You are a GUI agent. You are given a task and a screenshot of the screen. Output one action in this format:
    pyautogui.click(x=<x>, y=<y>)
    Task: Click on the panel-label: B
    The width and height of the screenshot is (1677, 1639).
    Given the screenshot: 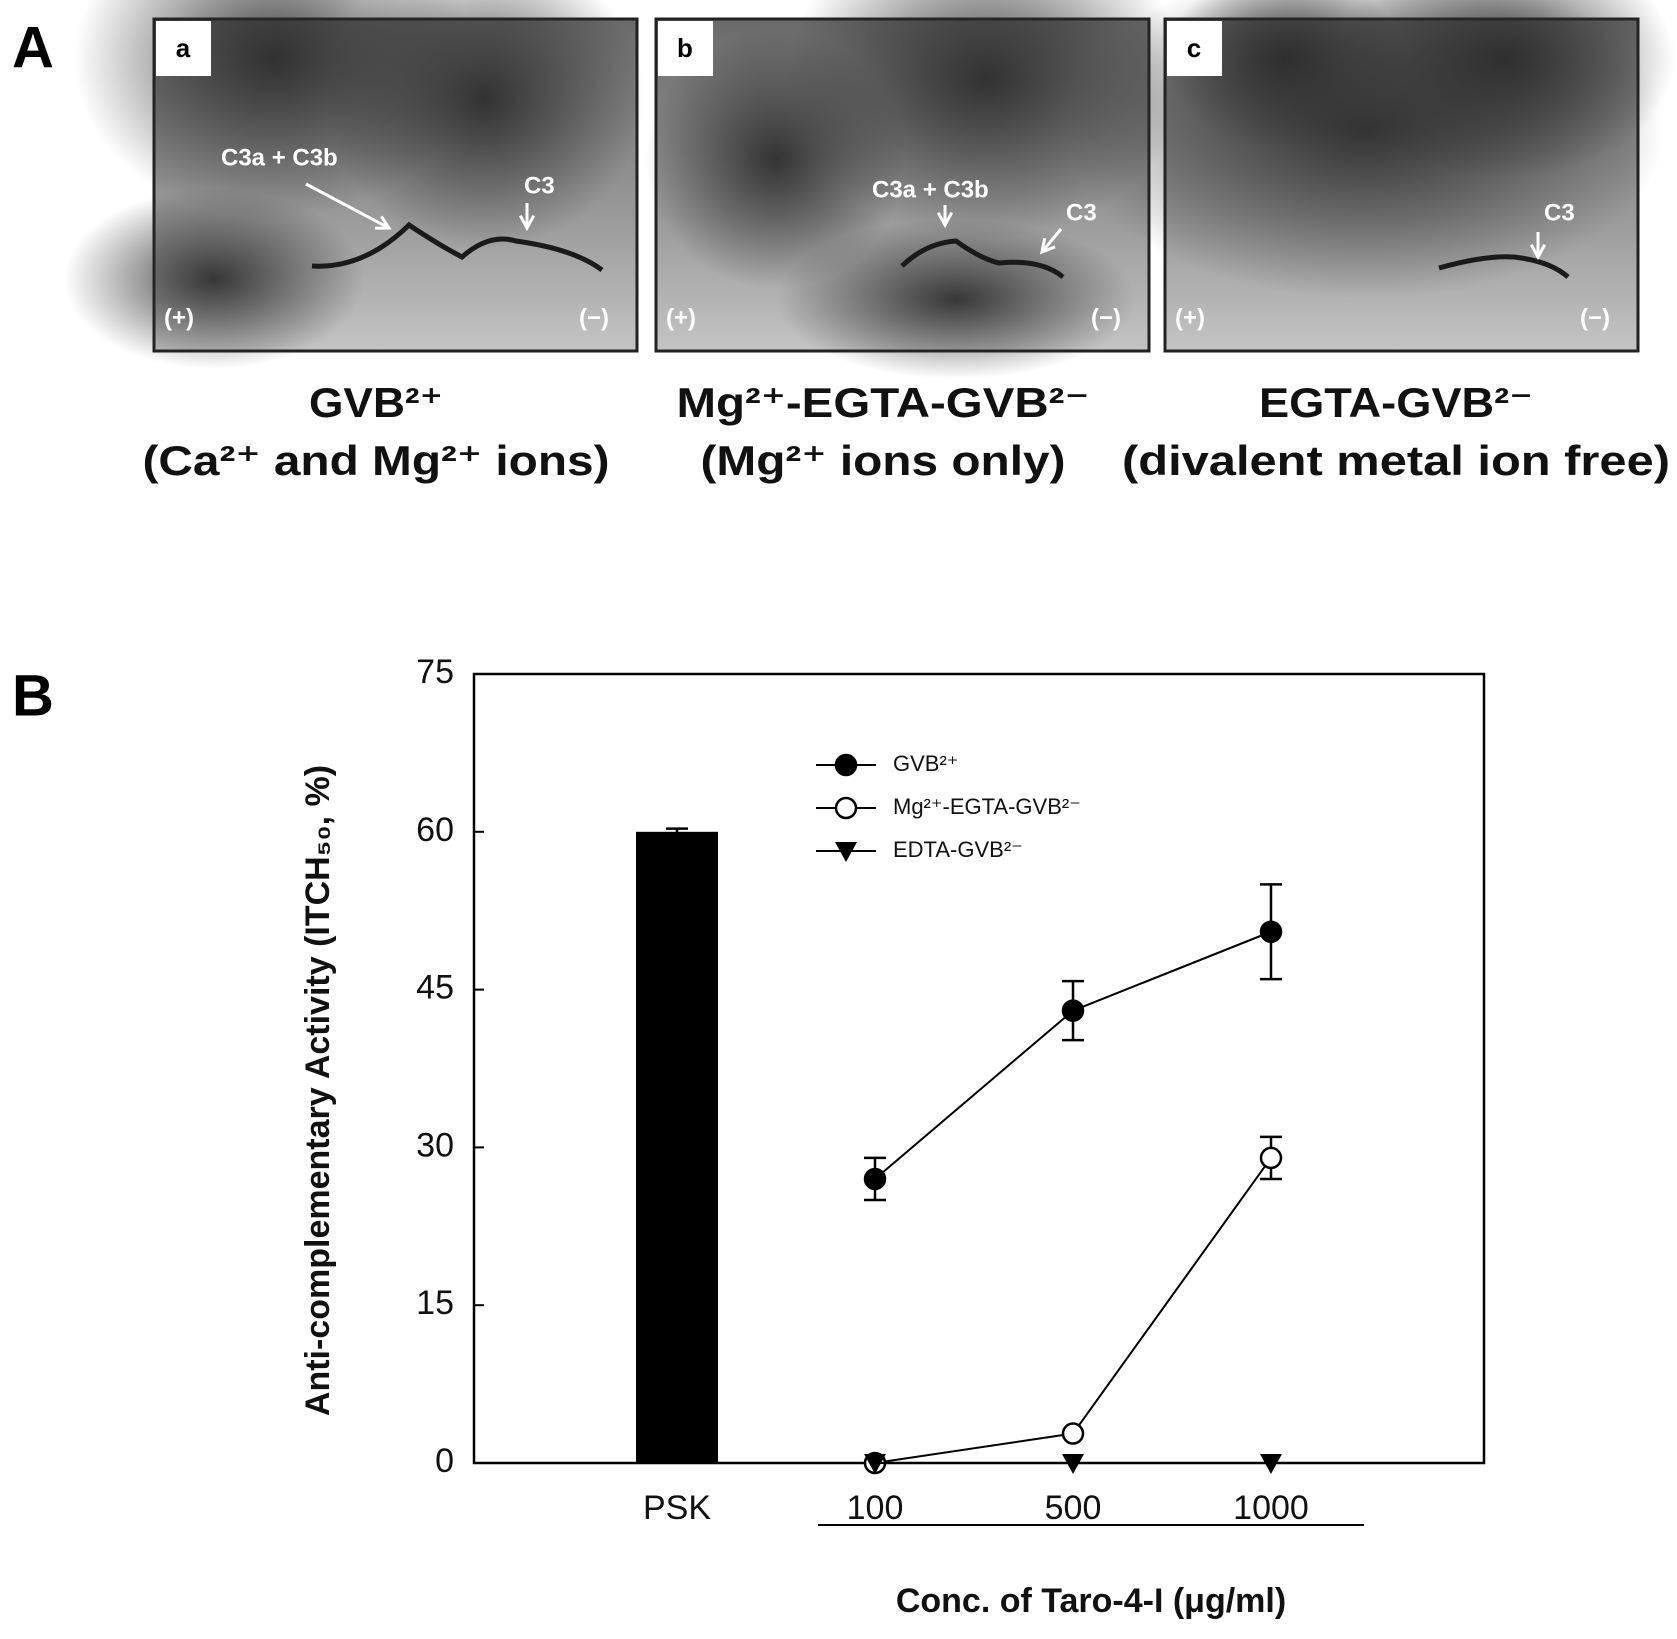 What is the action you would take?
    pyautogui.click(x=33, y=695)
    